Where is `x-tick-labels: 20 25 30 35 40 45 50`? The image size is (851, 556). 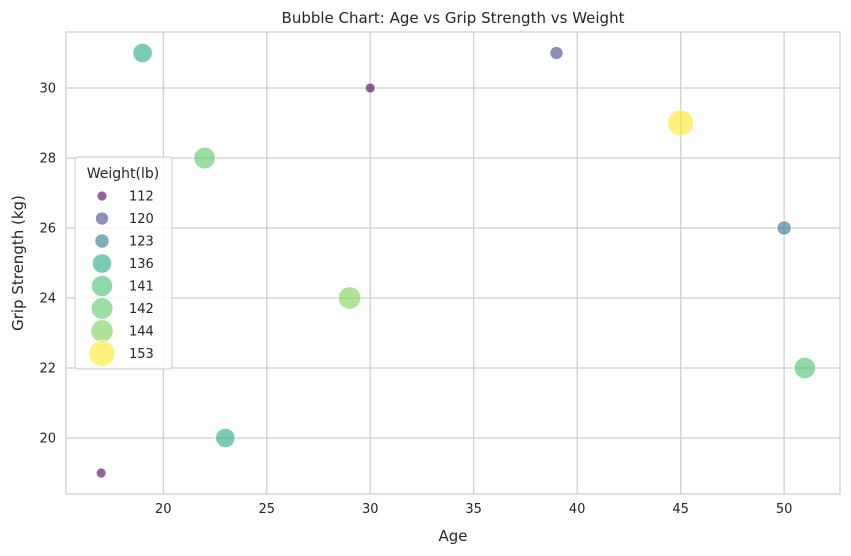
x-tick-labels: 20 25 30 35 40 45 50 is located at coordinates (473, 509).